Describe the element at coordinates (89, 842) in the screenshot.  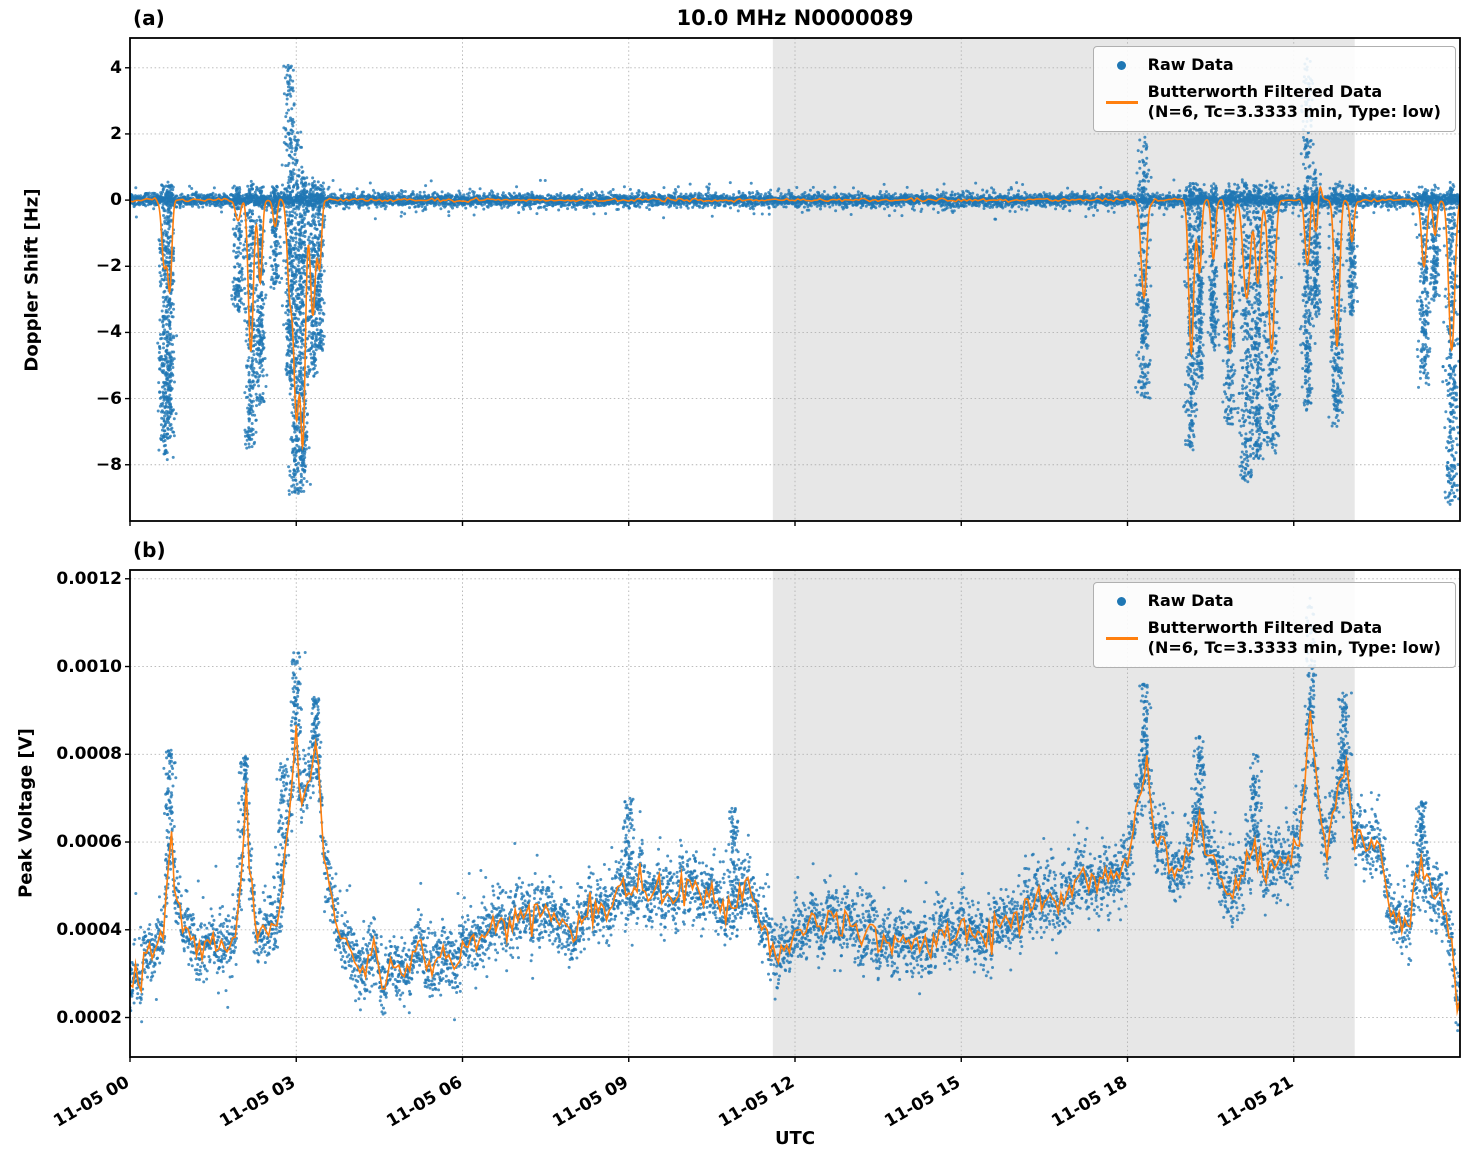
I see `y-tick-label-panel-b: 0.0006` at that location.